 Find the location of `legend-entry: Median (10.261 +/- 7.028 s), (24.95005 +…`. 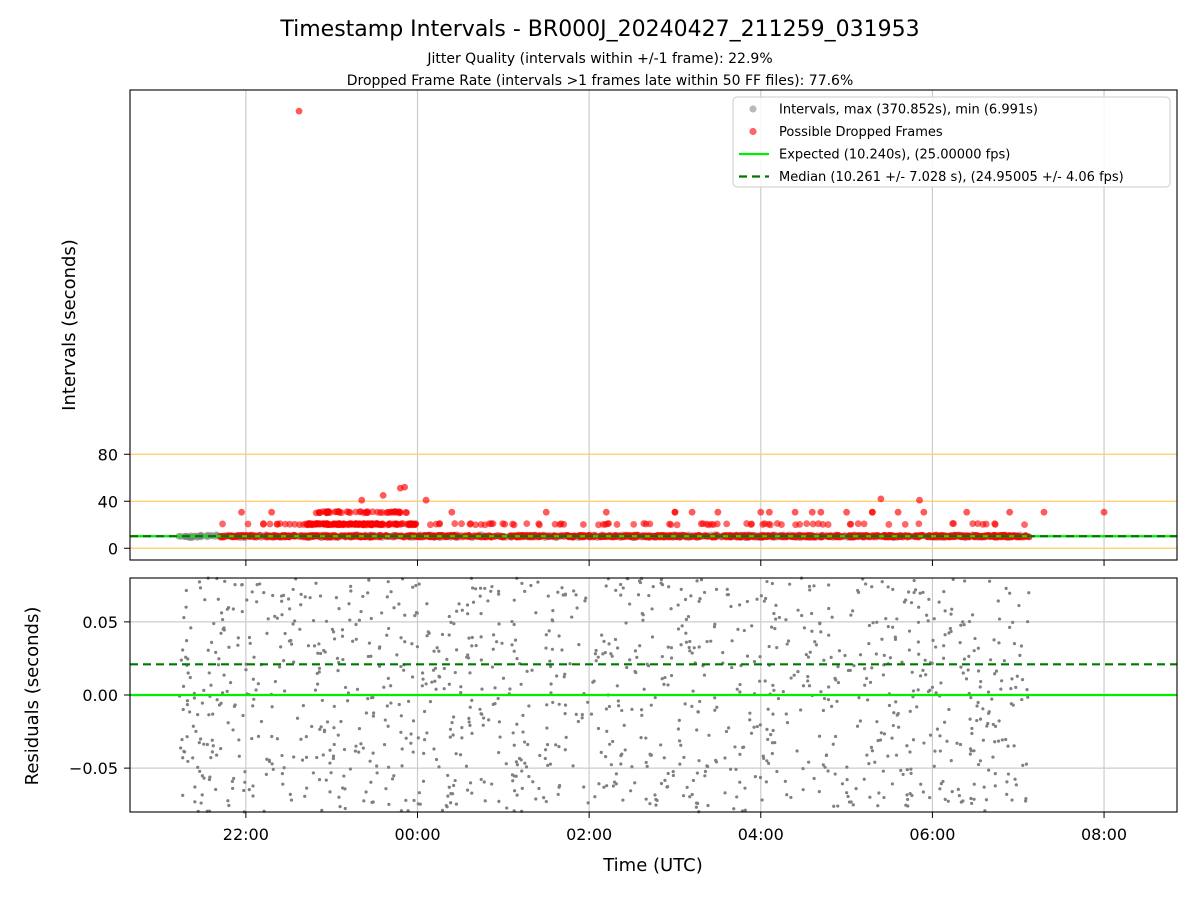

legend-entry: Median (10.261 +/- 7.028 s), (24.95005 +… is located at coordinates (951, 177).